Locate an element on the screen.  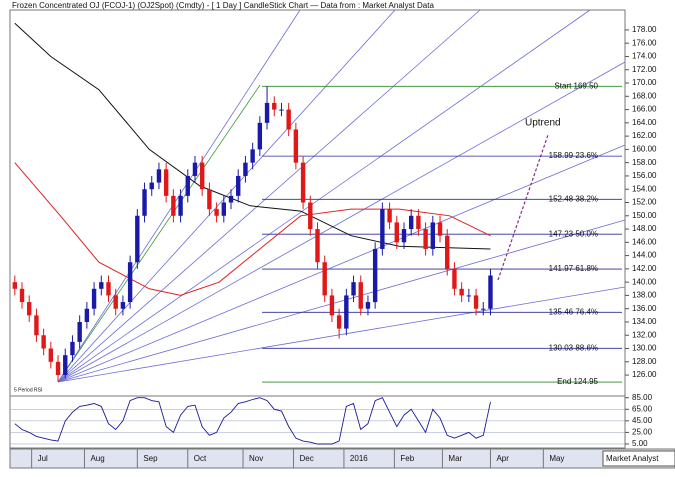
x-tick-label: Sep is located at coordinates (150, 458).